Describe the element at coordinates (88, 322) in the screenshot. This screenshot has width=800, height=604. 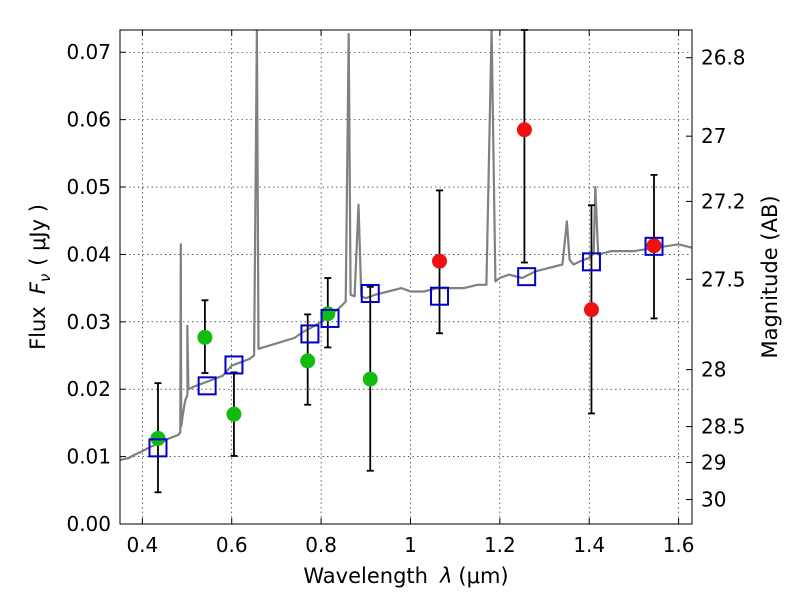
I see `y-tick-label: 0.03` at that location.